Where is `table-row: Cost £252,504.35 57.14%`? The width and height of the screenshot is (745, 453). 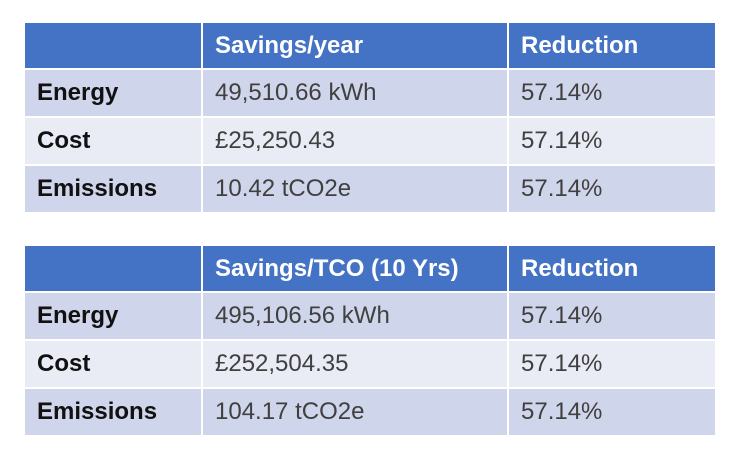
table-row: Cost £252,504.35 57.14% is located at coordinates (370, 364).